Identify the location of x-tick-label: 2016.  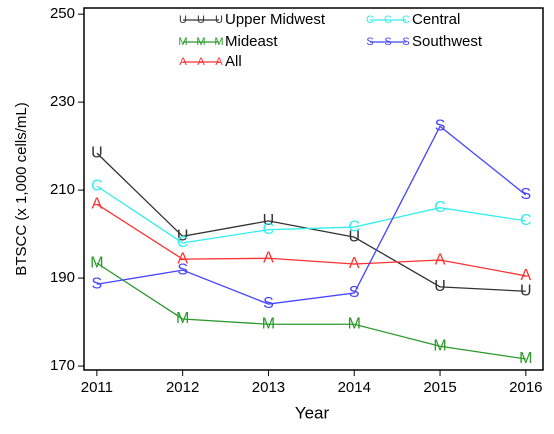
(525, 387).